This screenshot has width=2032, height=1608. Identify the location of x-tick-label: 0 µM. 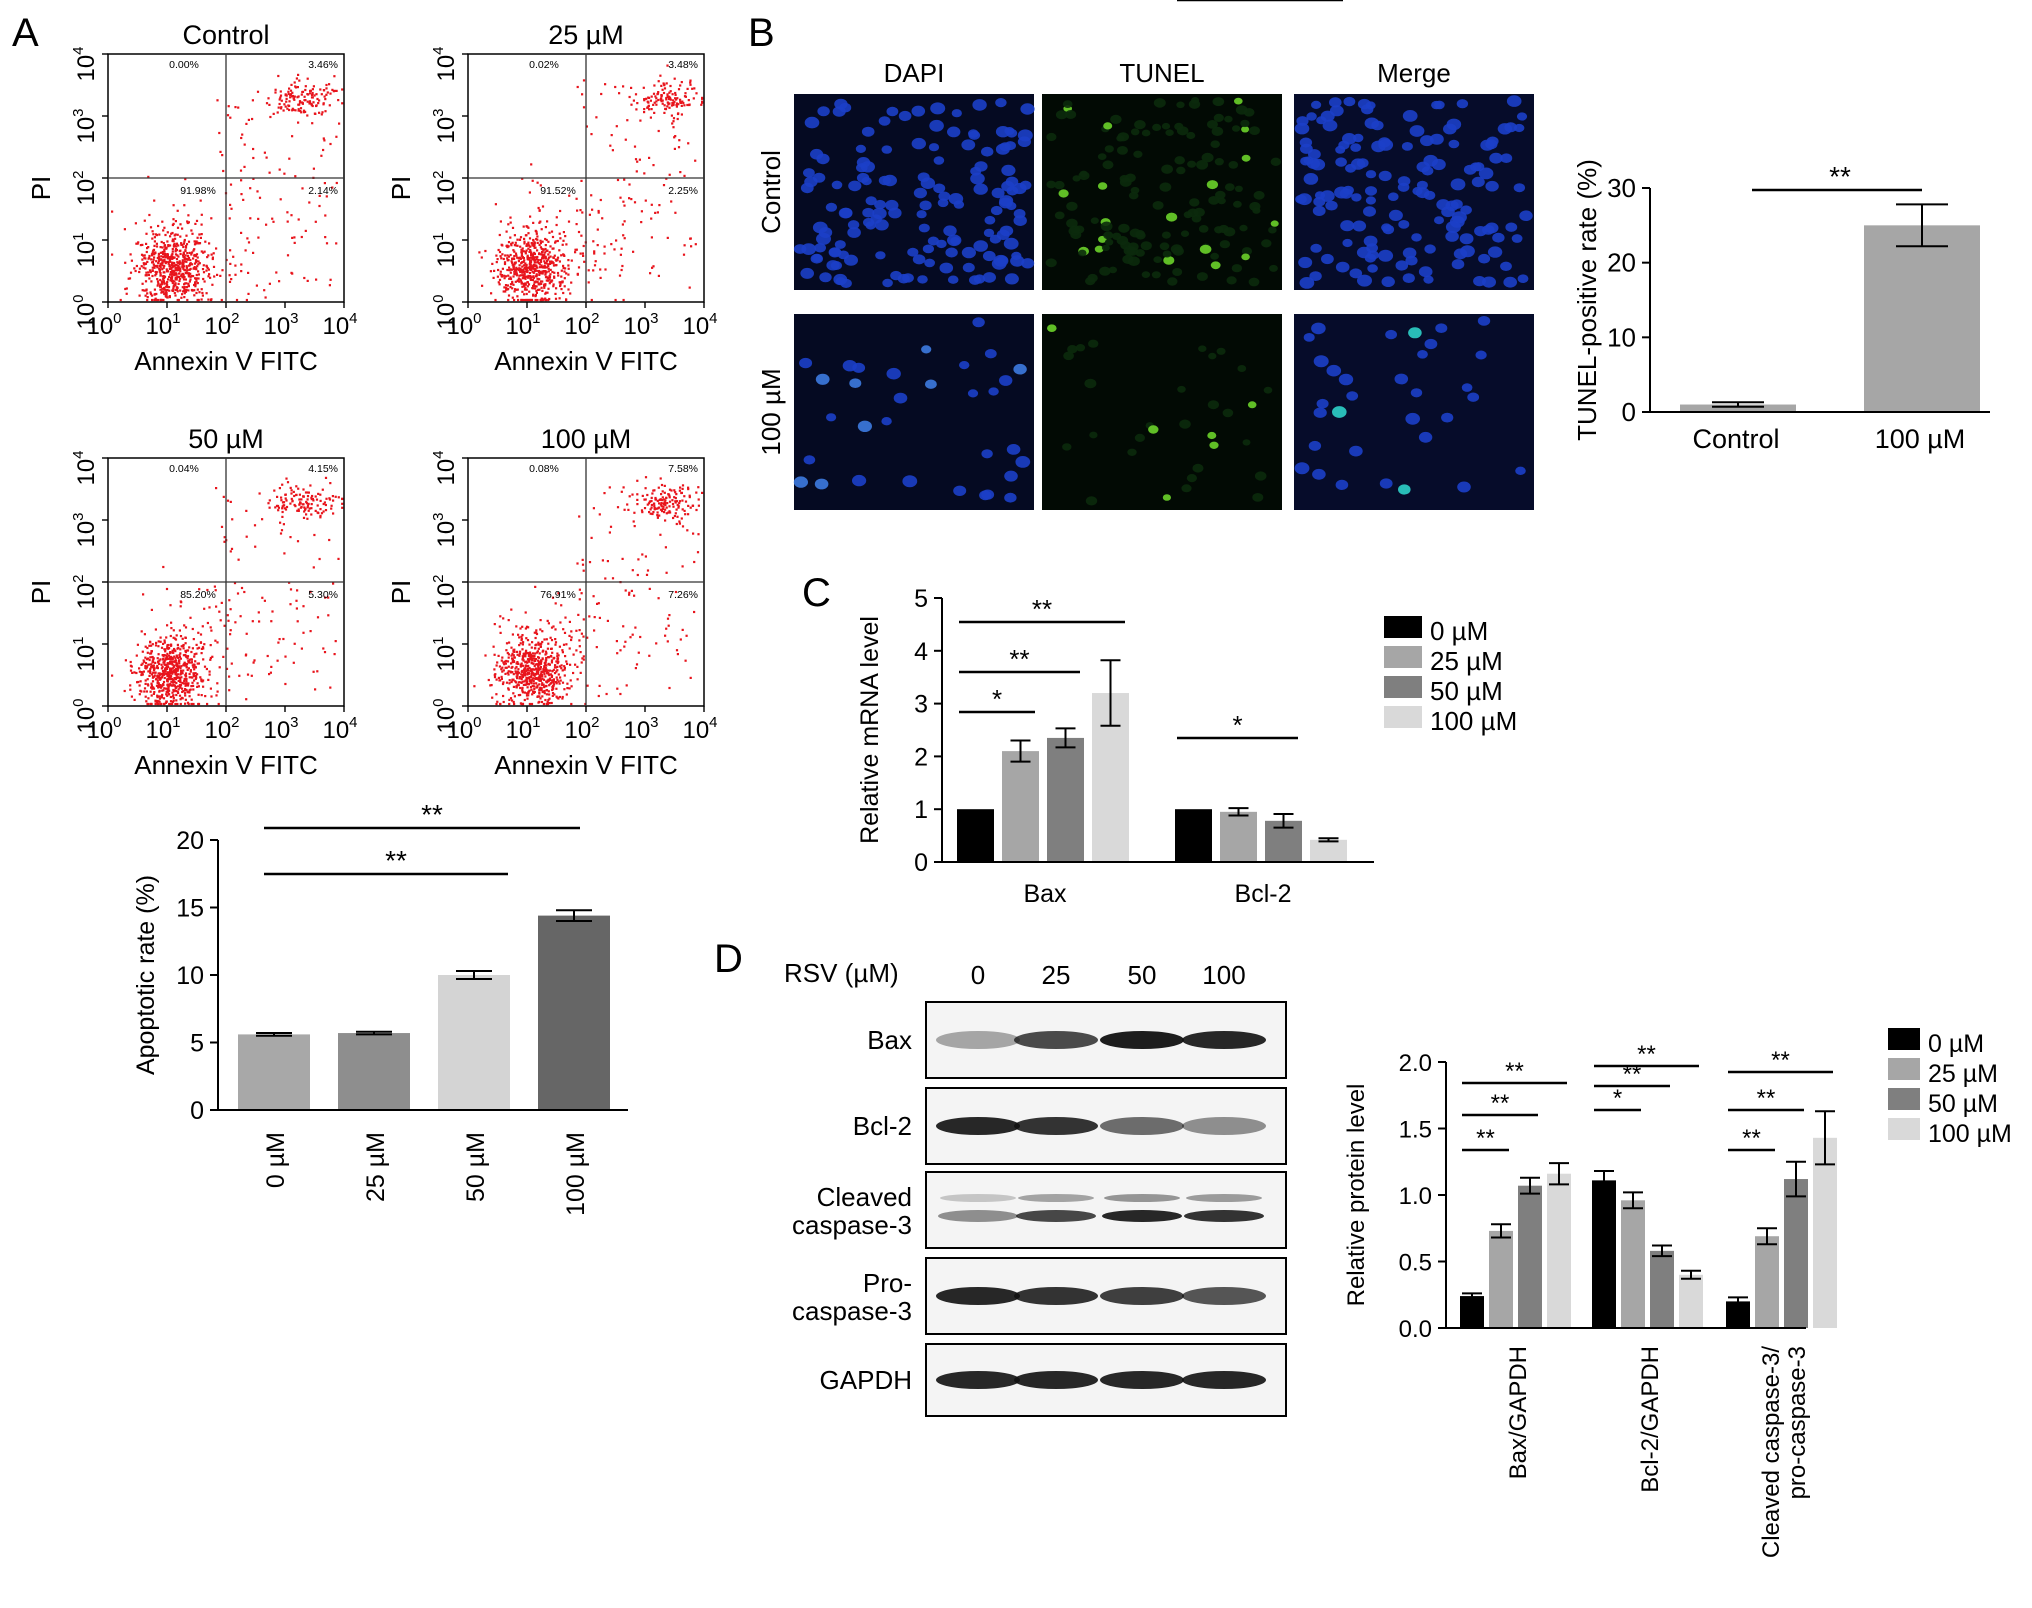
(276, 1160).